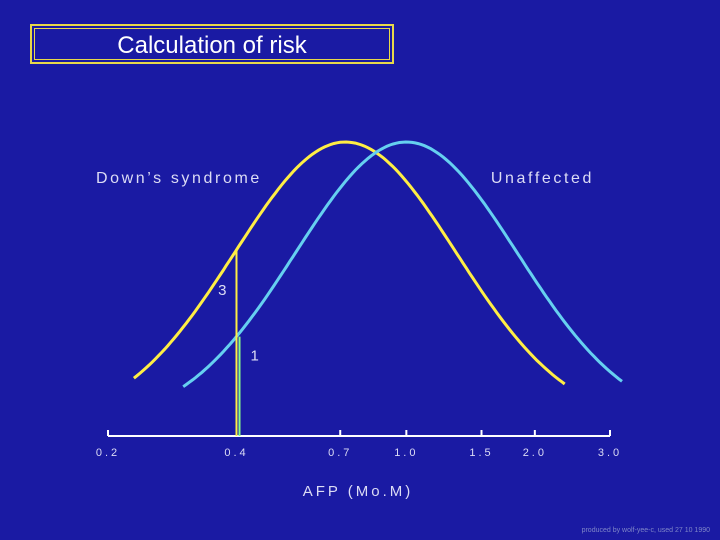 This screenshot has height=540, width=720. I want to click on risk-marker: 31, so click(238, 342).